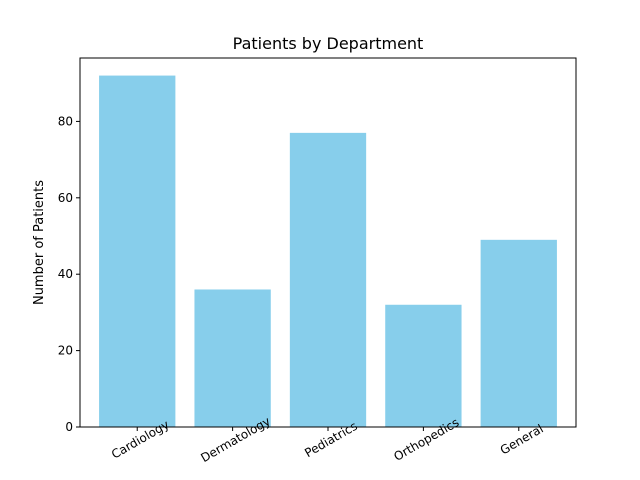 The image size is (640, 480). Describe the element at coordinates (328, 43) in the screenshot. I see `chart-title: Patients by Department` at that location.